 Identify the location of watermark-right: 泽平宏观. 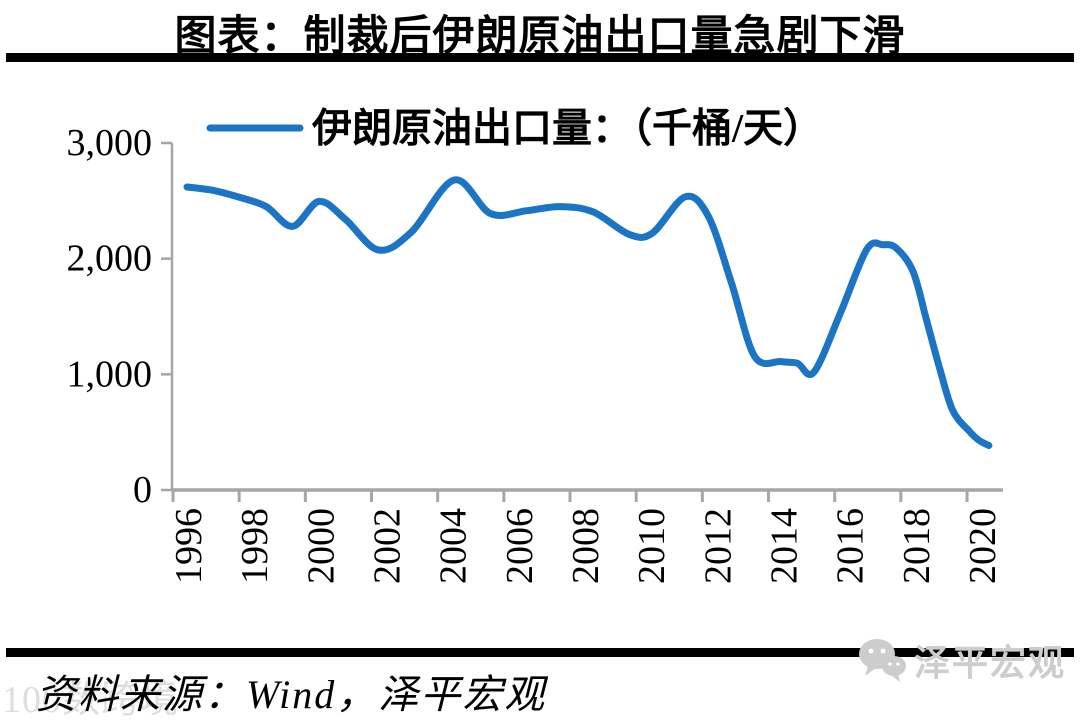
(961, 660).